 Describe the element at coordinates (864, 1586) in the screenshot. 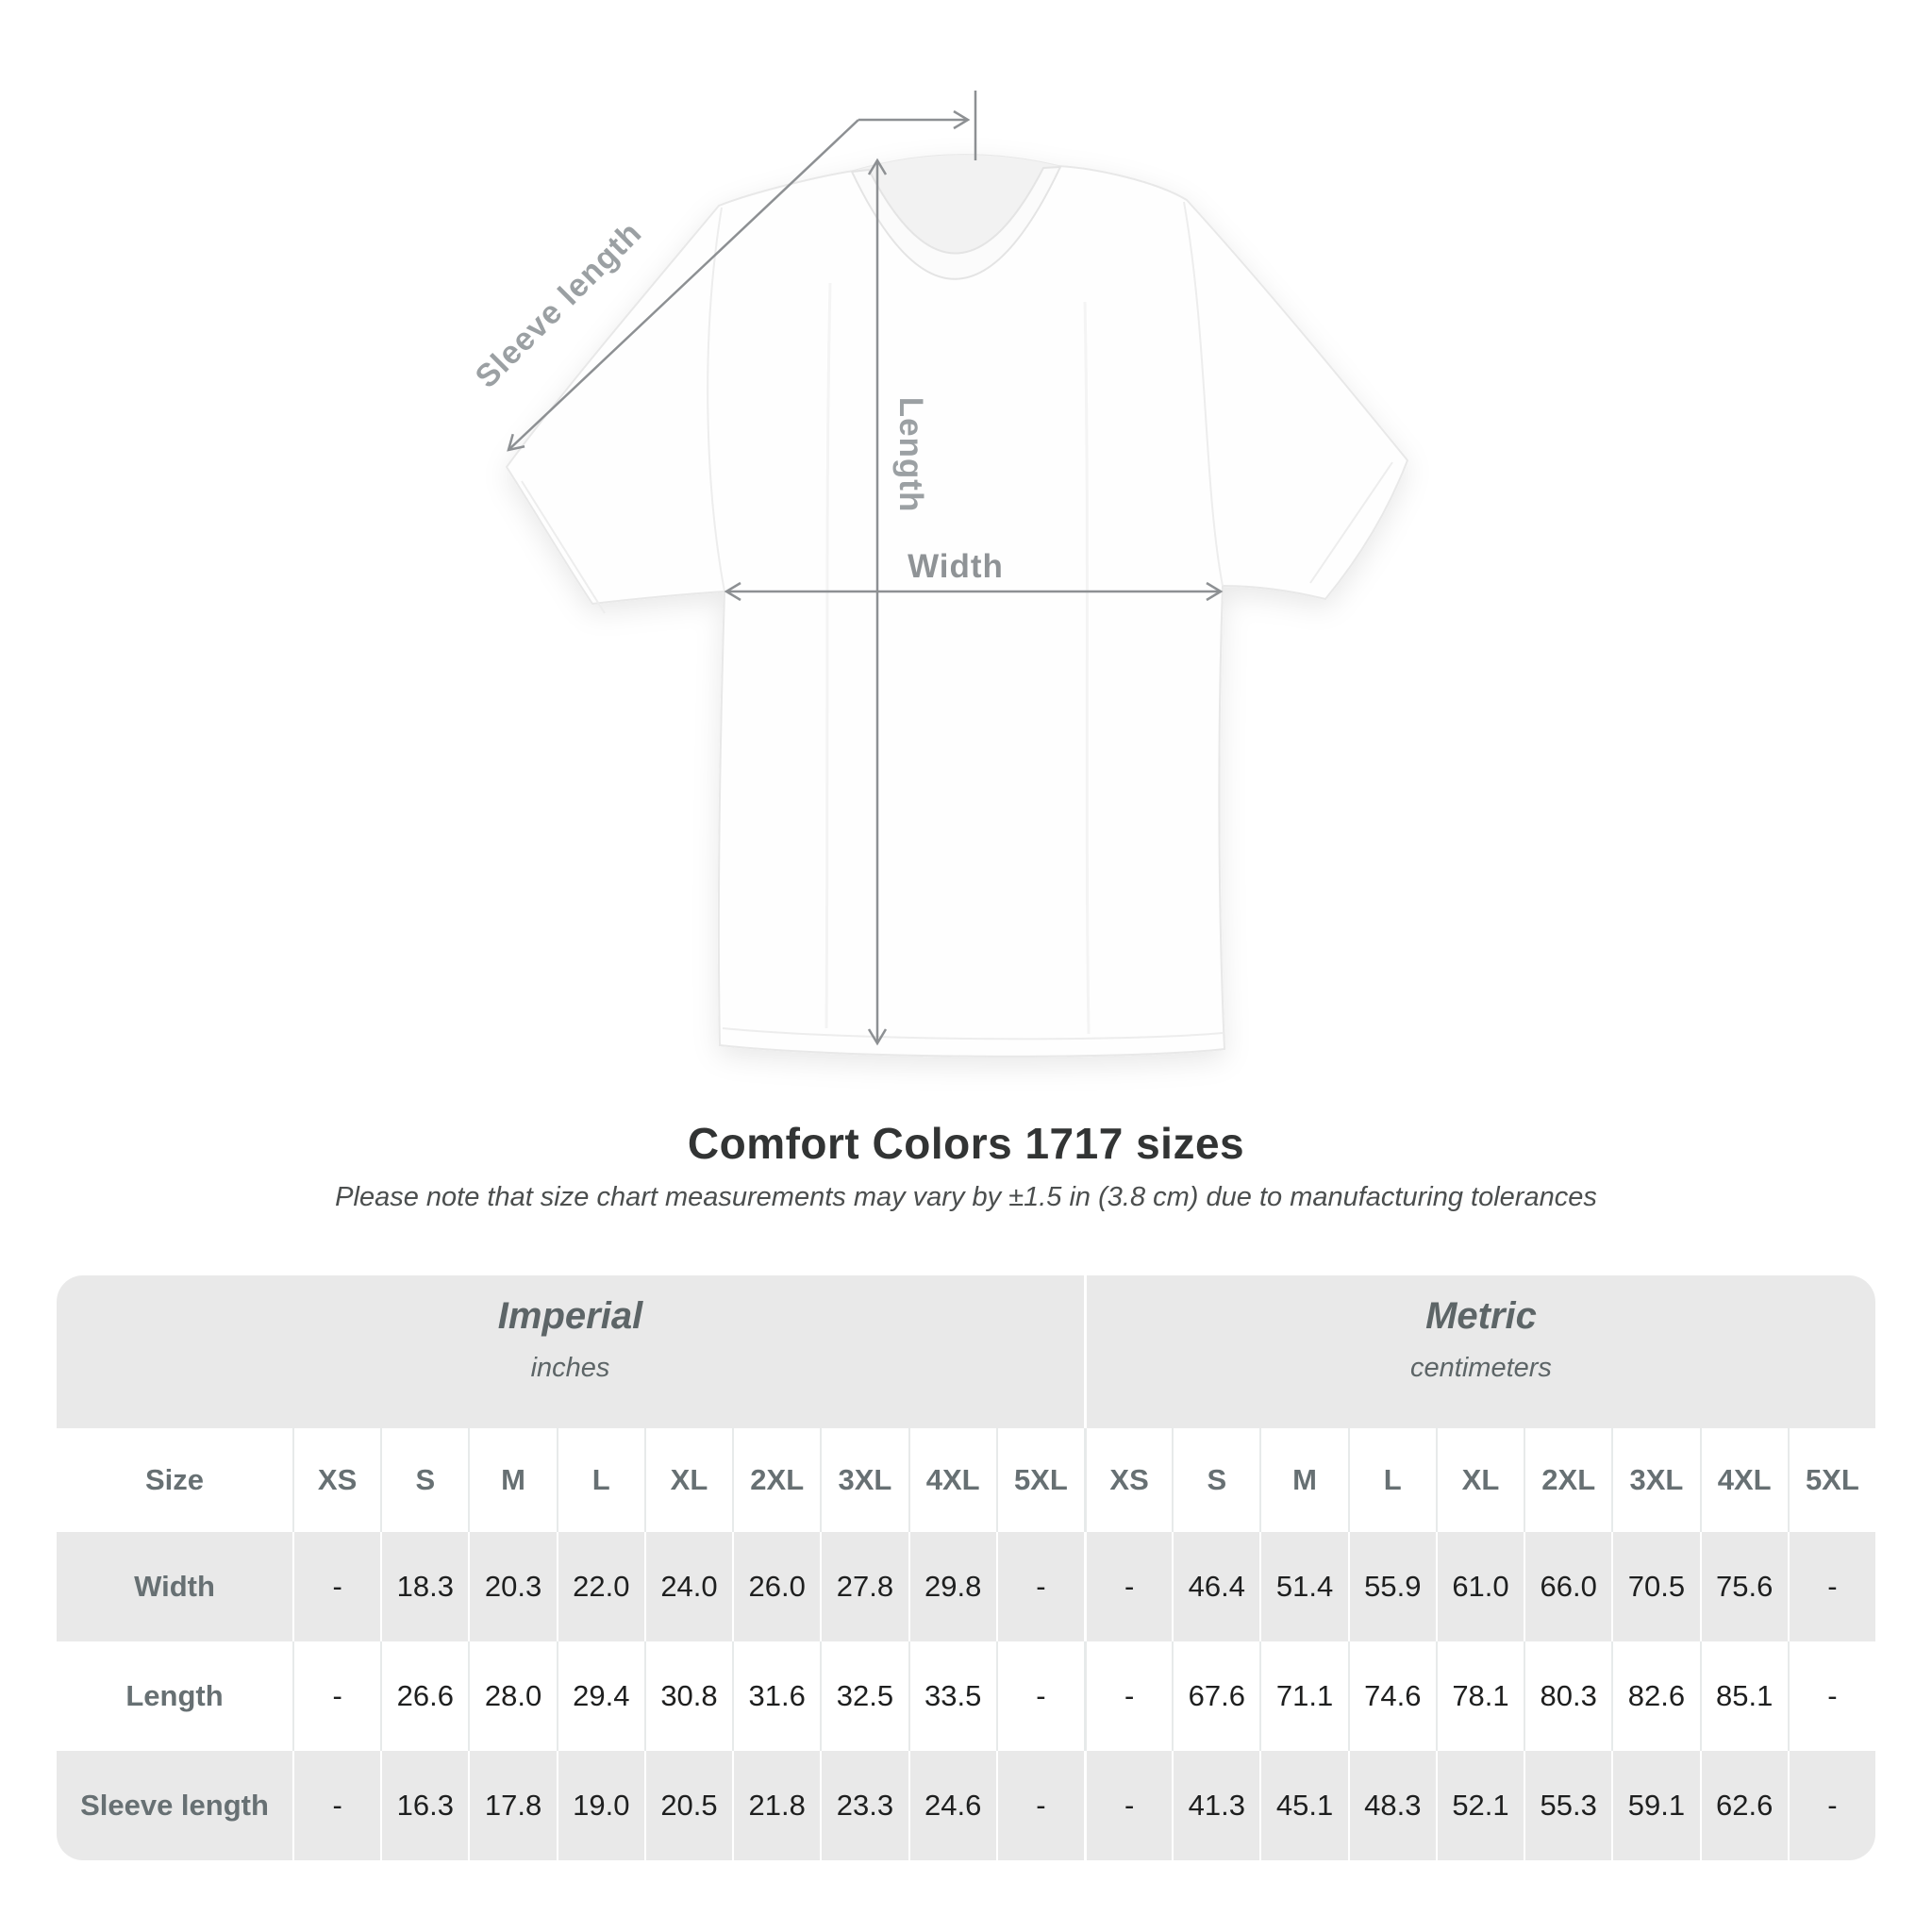

I see `table-cell: 27.8` at that location.